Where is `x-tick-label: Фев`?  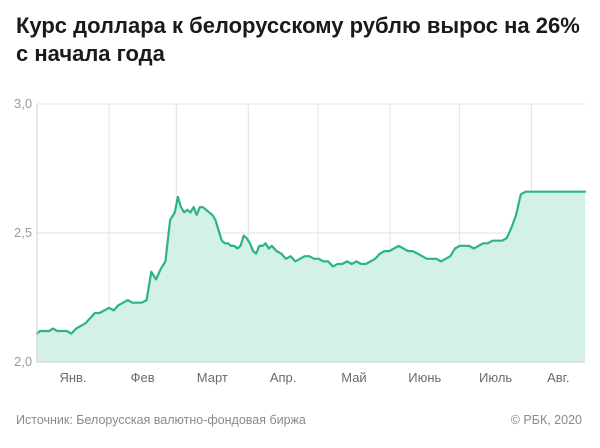 x-tick-label: Фев is located at coordinates (143, 377).